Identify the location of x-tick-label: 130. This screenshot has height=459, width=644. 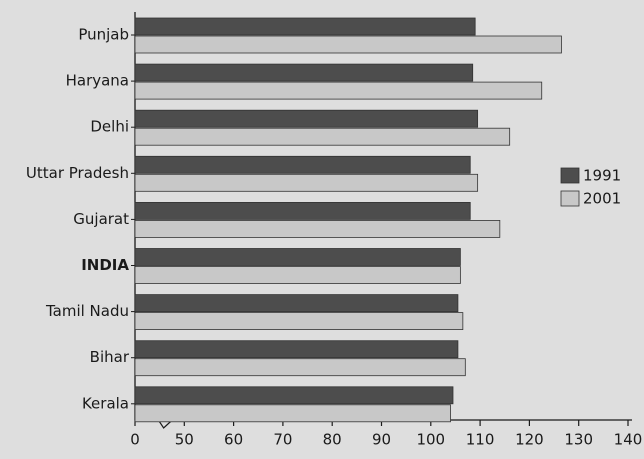
(578, 440).